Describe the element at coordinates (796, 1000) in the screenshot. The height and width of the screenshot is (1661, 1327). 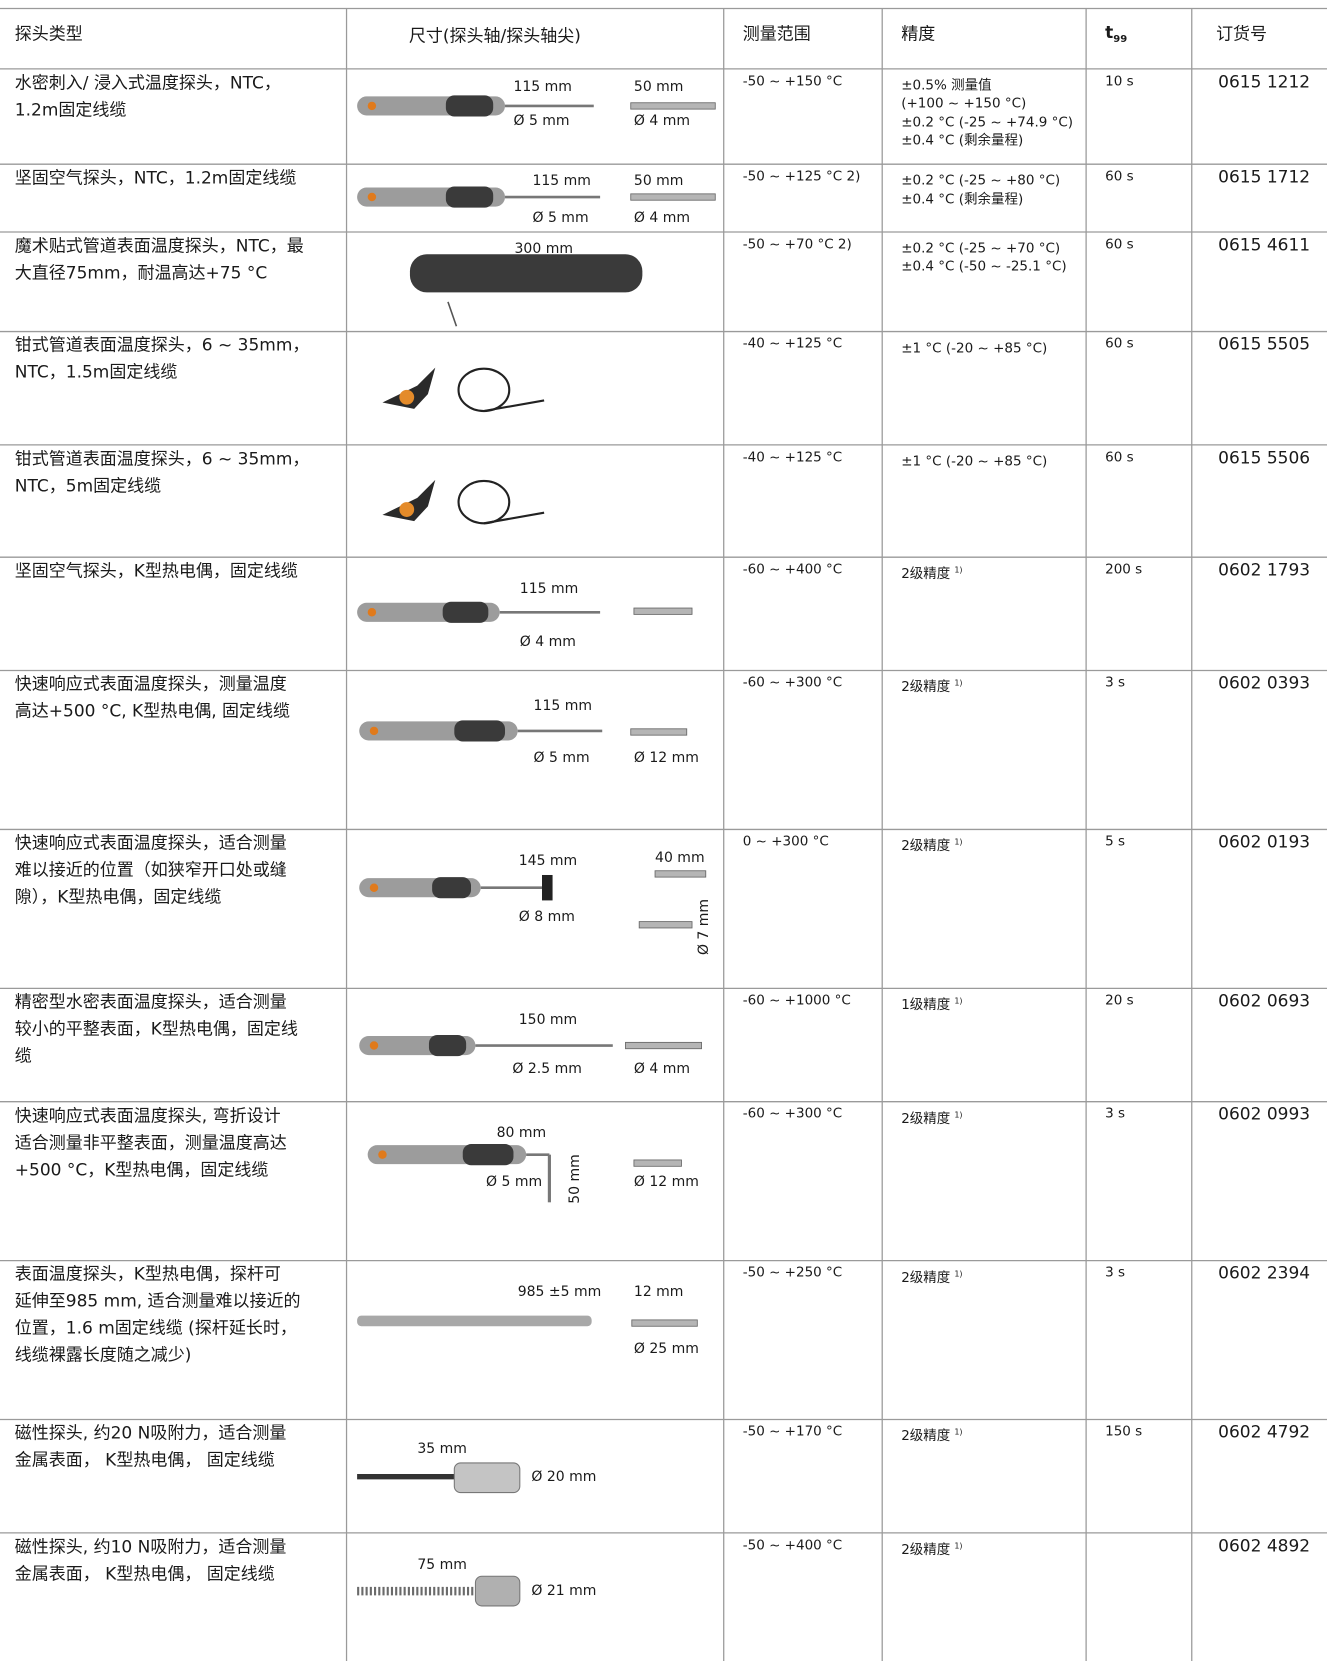
I see `measure-range: -60 ~ +1000 °C` at that location.